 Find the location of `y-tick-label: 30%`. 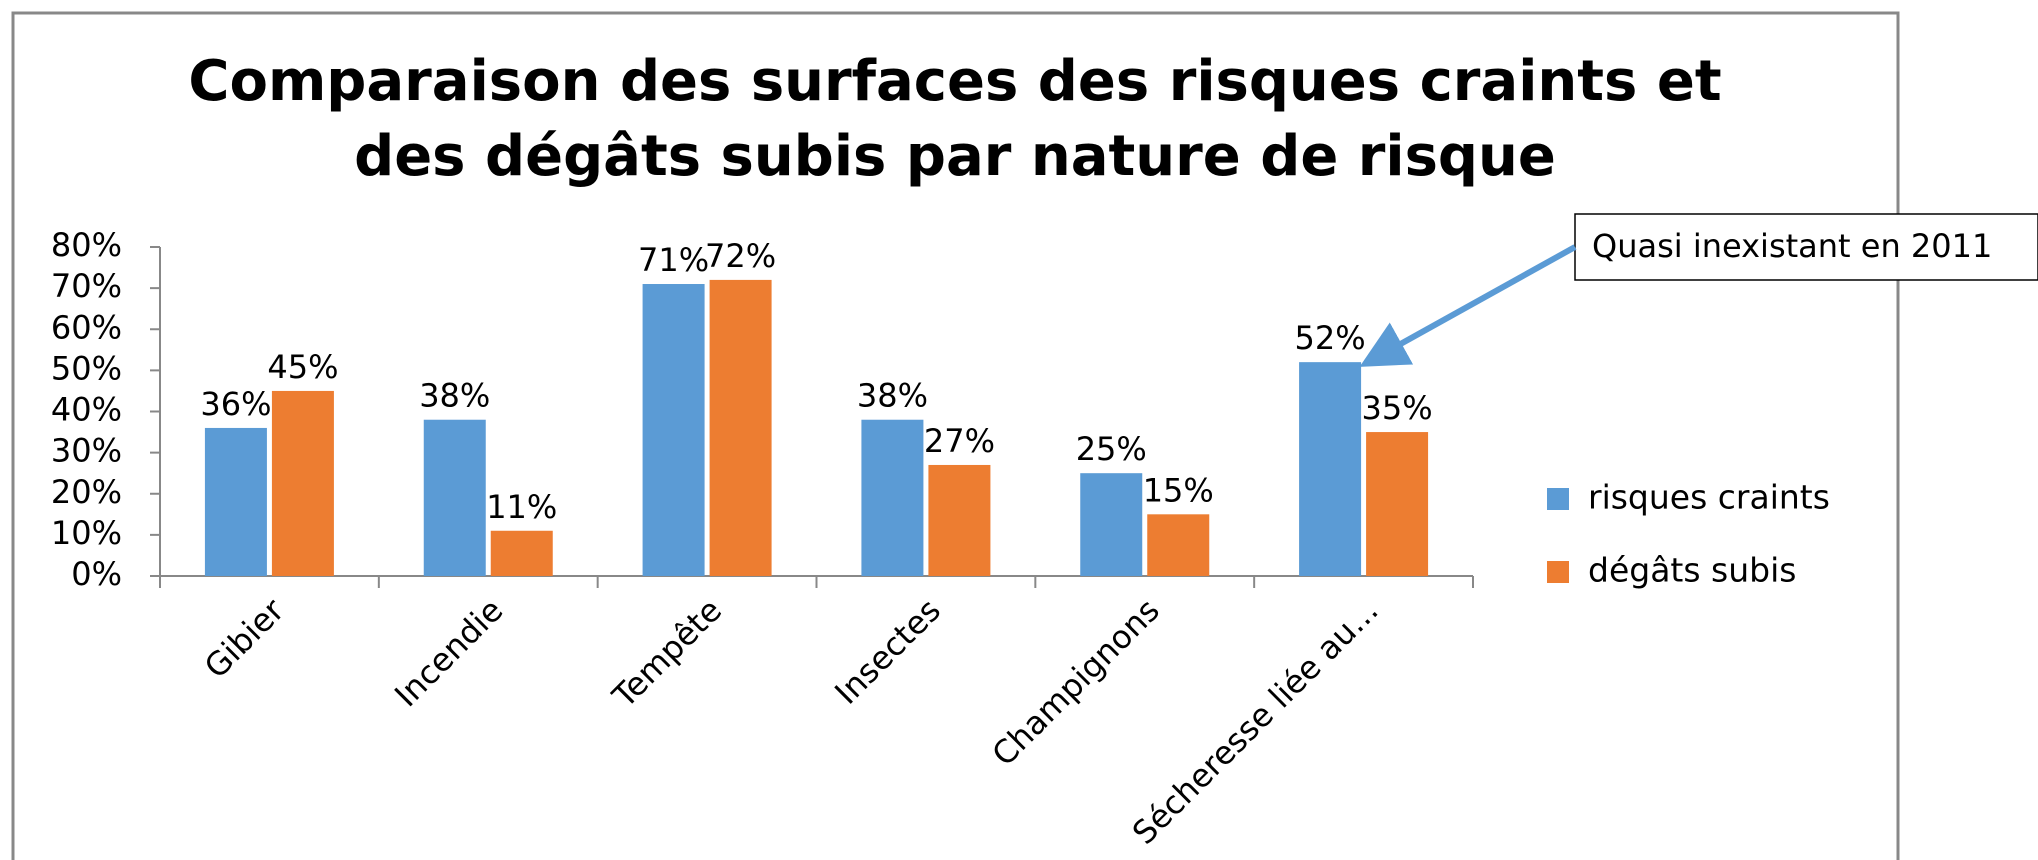

y-tick-label: 30% is located at coordinates (86, 451).